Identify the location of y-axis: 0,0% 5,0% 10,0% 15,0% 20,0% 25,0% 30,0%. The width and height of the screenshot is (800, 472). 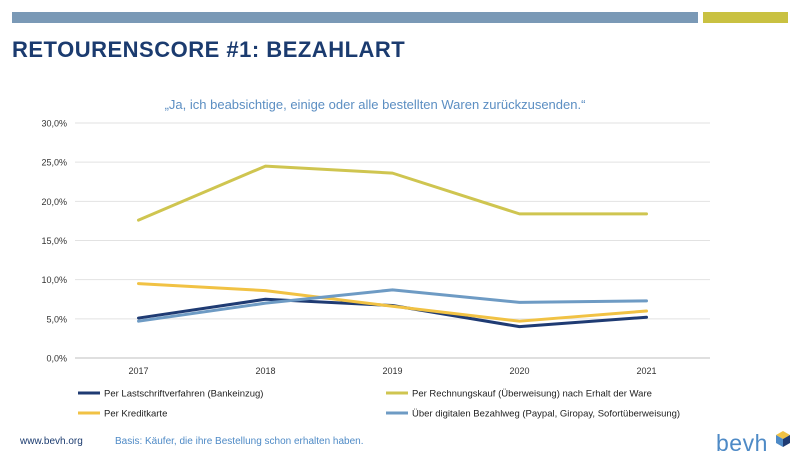
(54, 241).